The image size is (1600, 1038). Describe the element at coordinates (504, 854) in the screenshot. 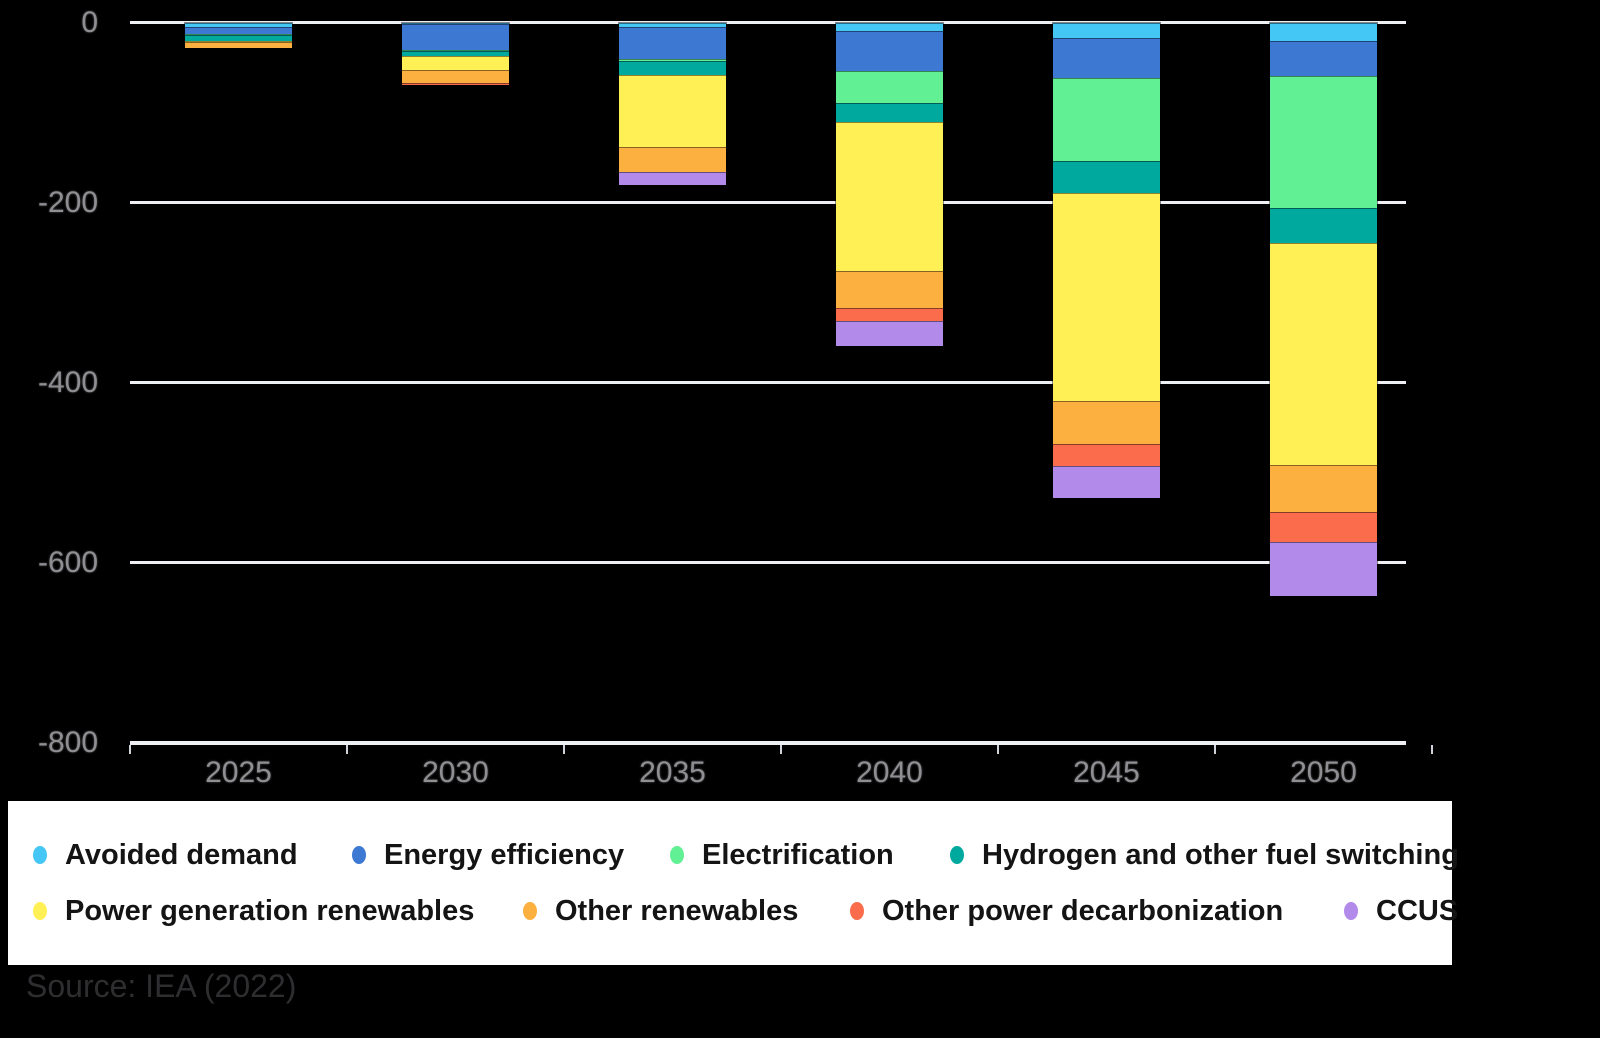

I see `legend-label: Energy efficiency` at that location.